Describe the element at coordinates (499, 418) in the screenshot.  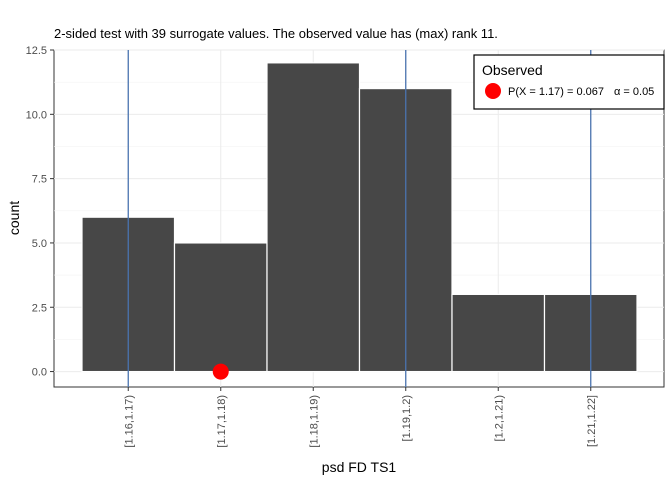
I see `x-tick-label: [1.2,1.21)` at that location.